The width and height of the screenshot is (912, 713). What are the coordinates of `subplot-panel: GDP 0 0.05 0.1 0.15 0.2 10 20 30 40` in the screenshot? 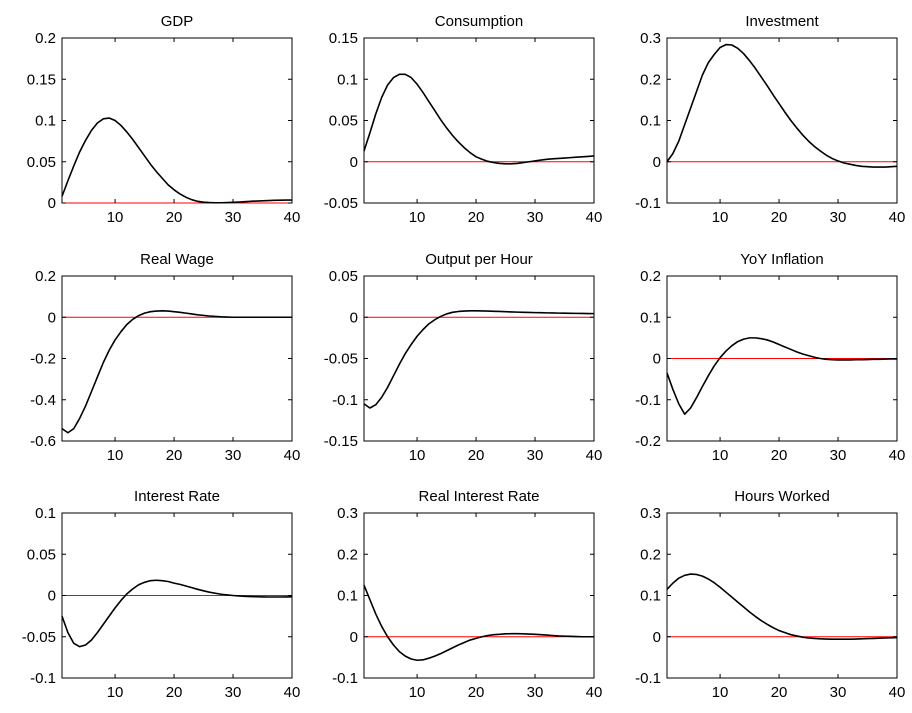 It's located at (164, 119).